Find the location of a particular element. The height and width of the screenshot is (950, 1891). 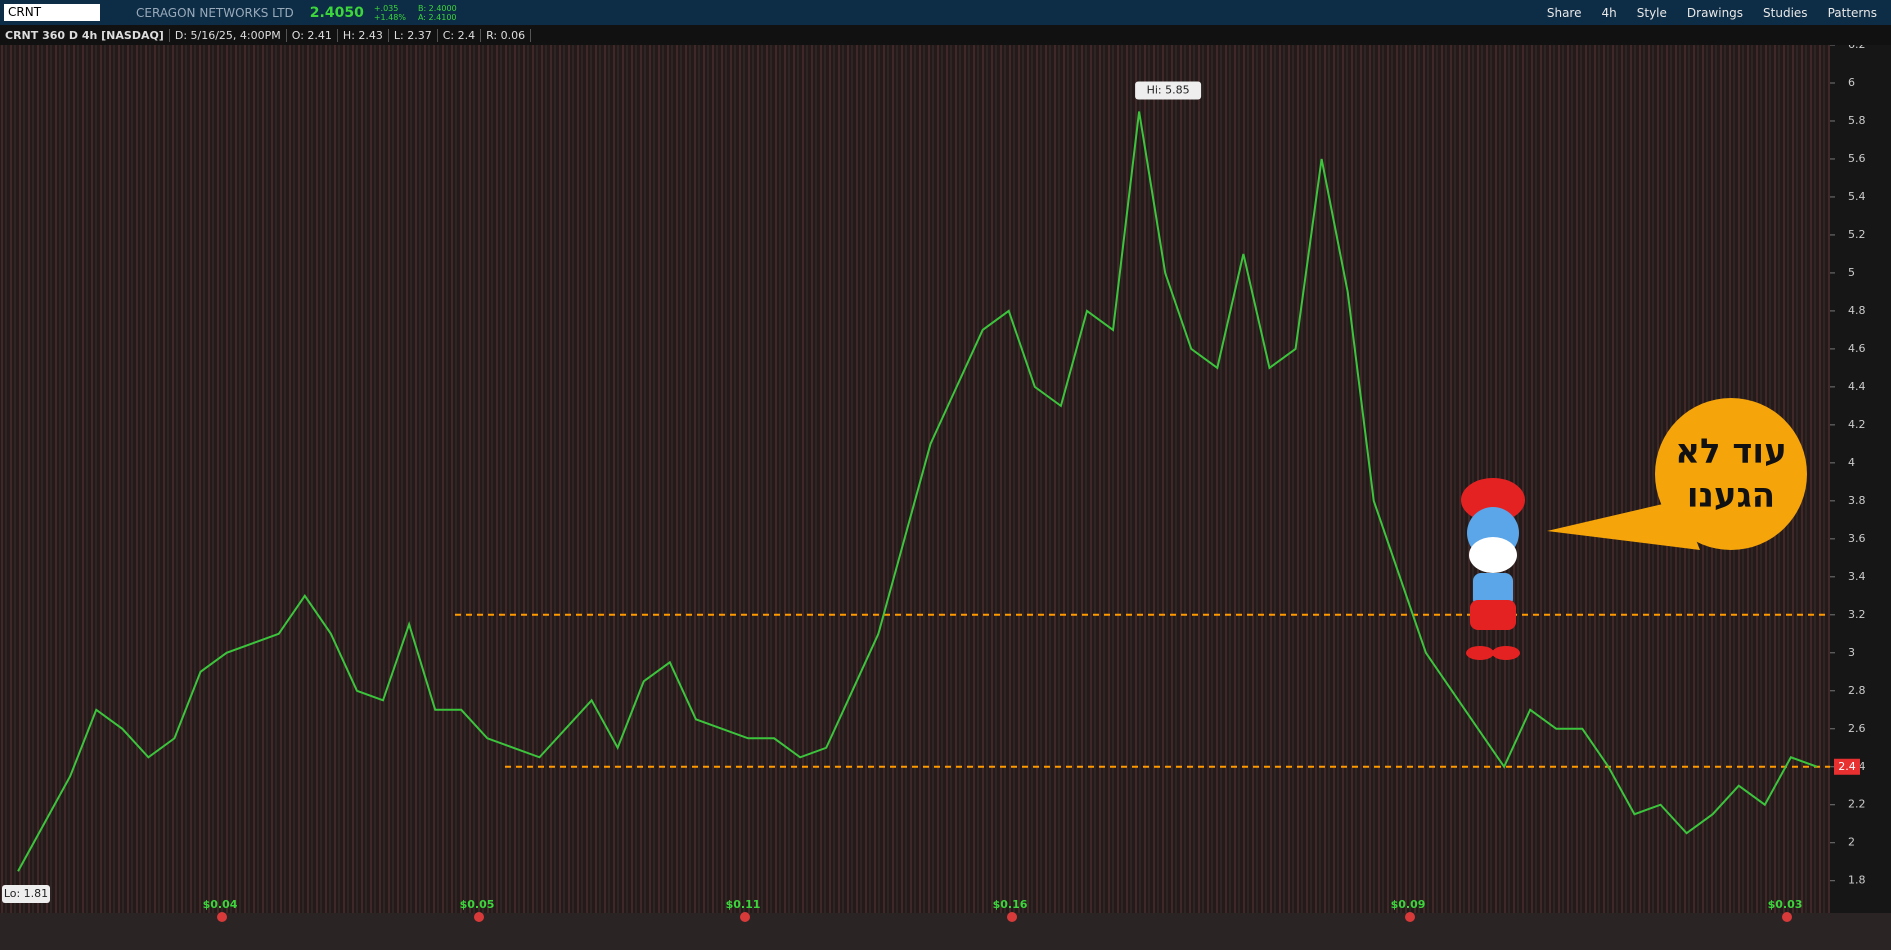

dividend-label: $0.05 is located at coordinates (477, 904).